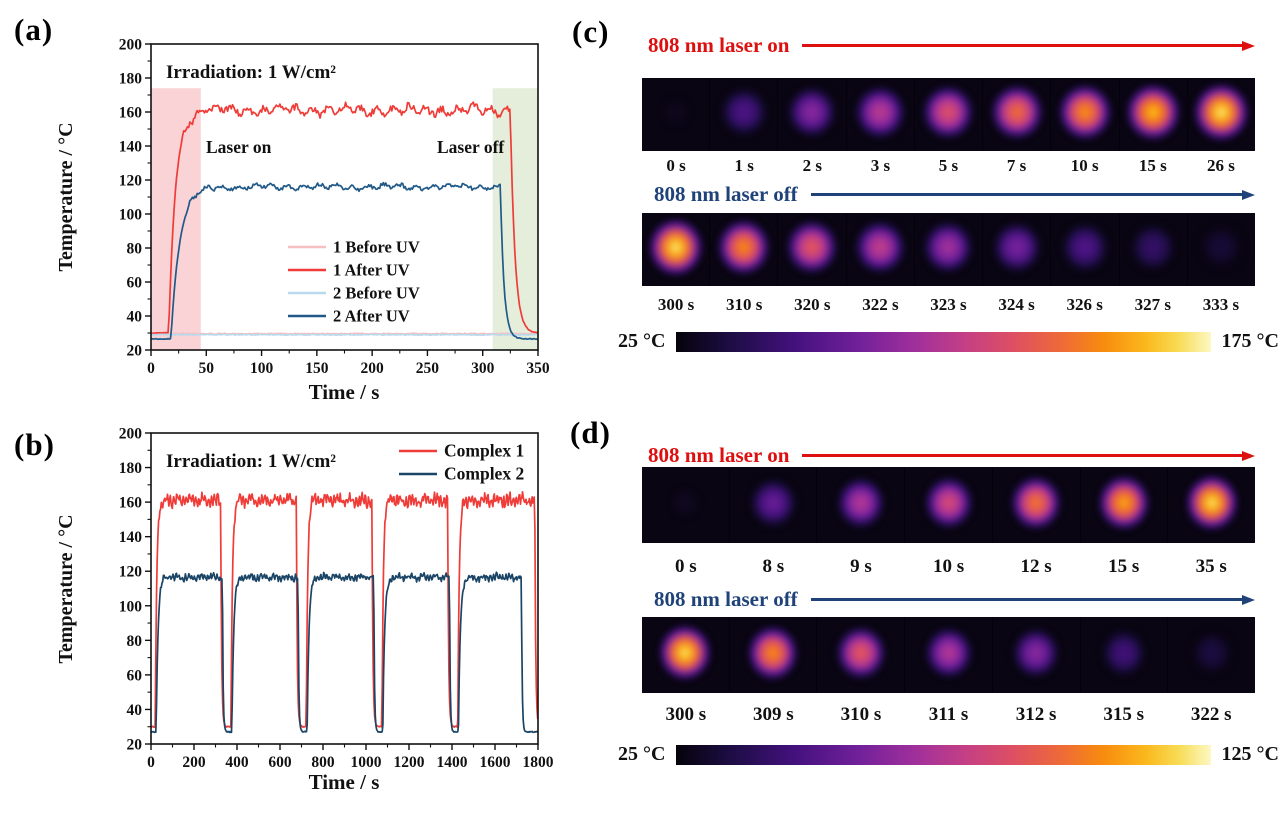 The height and width of the screenshot is (832, 1285). Describe the element at coordinates (812, 165) in the screenshot. I see `frame-time-label: 2 s` at that location.